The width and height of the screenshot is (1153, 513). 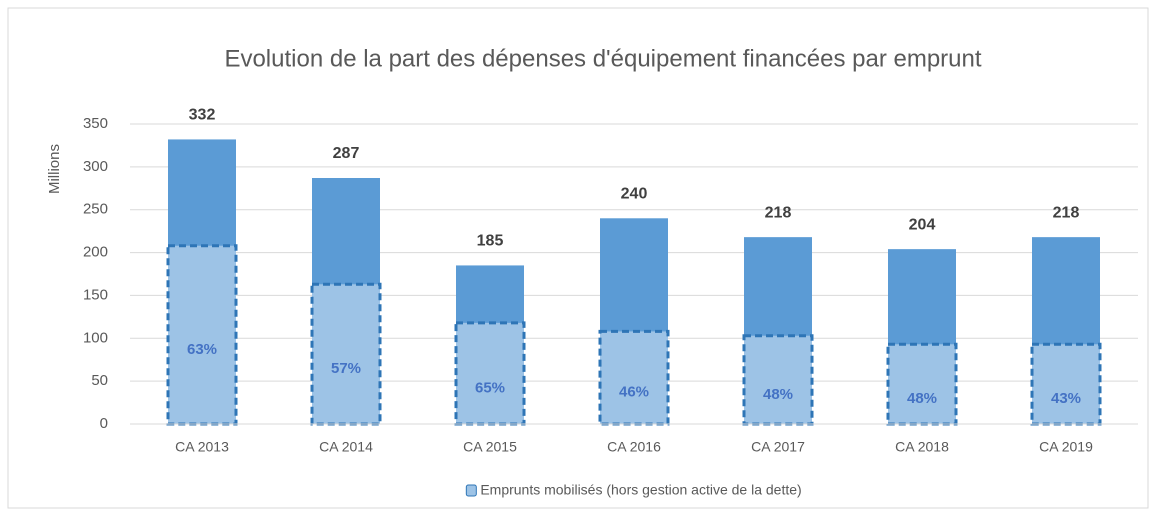 I want to click on percent-label: 46%, so click(x=634, y=392).